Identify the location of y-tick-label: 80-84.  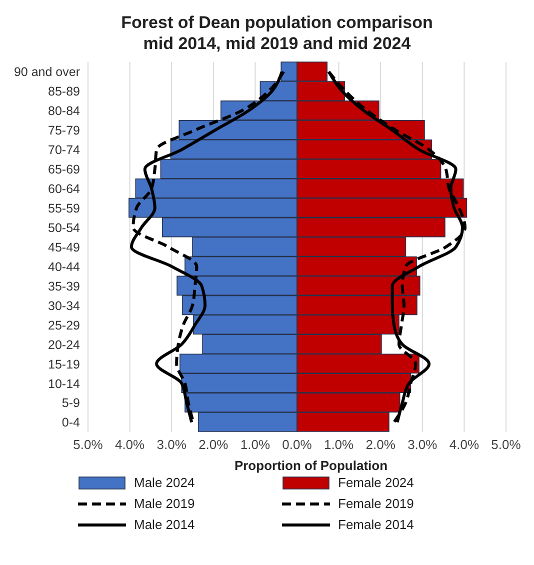
(64, 111).